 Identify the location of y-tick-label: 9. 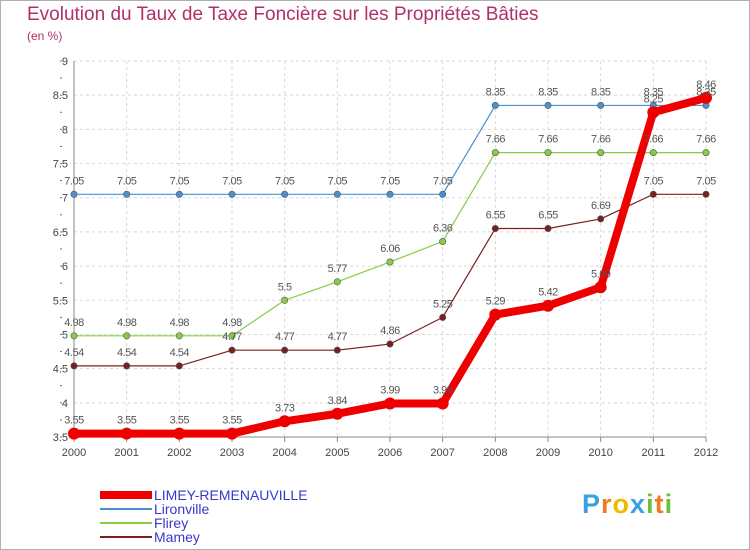
(65, 62).